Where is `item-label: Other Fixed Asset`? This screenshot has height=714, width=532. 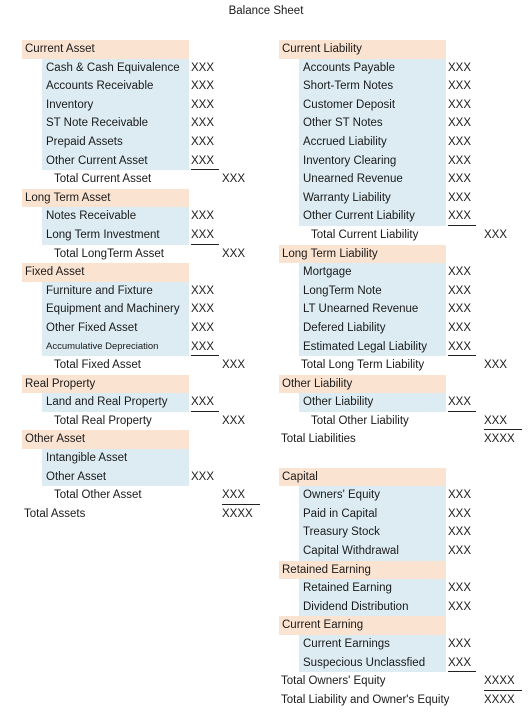 item-label: Other Fixed Asset is located at coordinates (115, 328).